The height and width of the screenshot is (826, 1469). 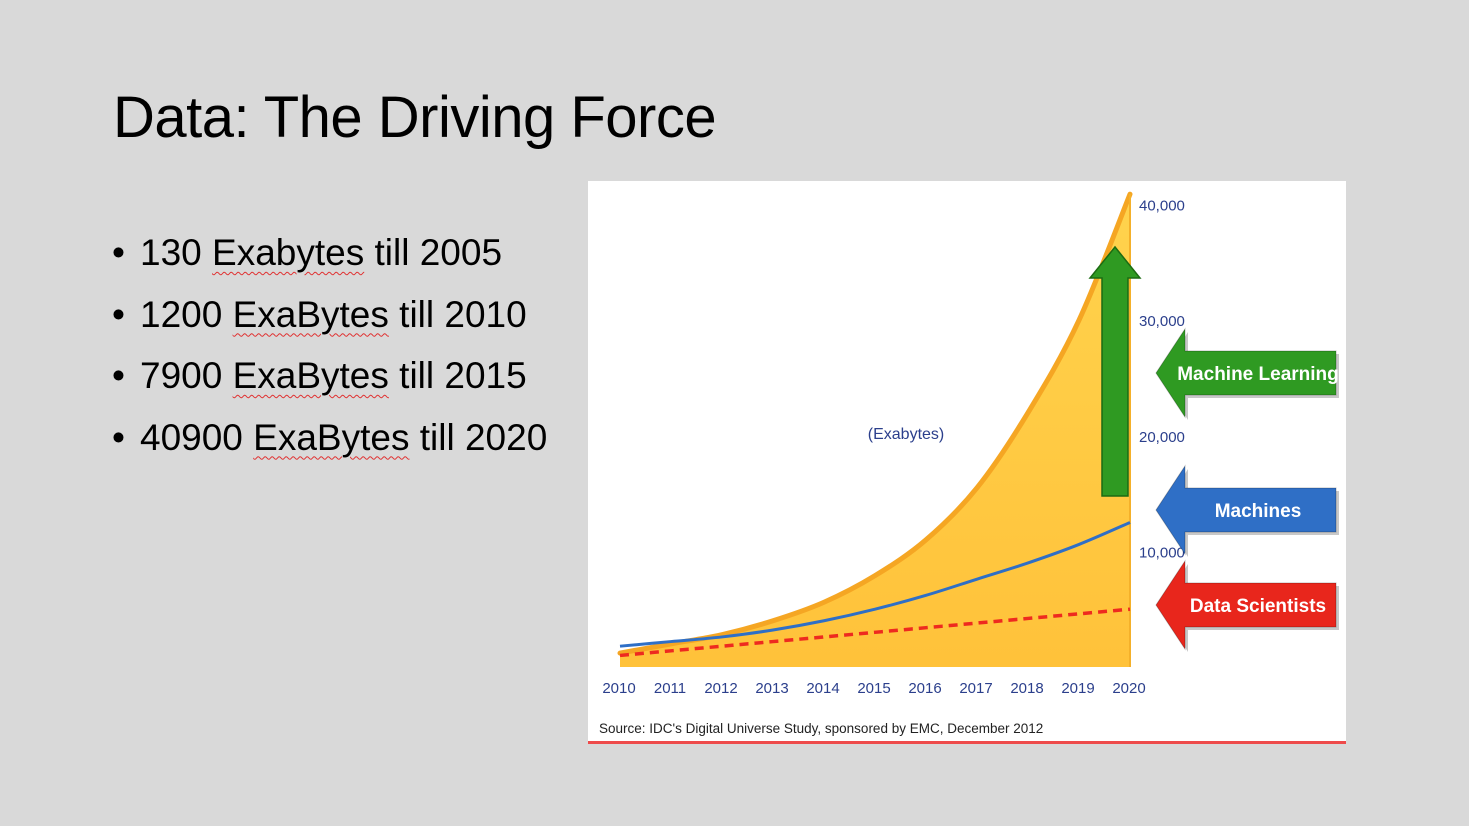 What do you see at coordinates (1115, 371) in the screenshot?
I see `arrow-up-machine-learning` at bounding box center [1115, 371].